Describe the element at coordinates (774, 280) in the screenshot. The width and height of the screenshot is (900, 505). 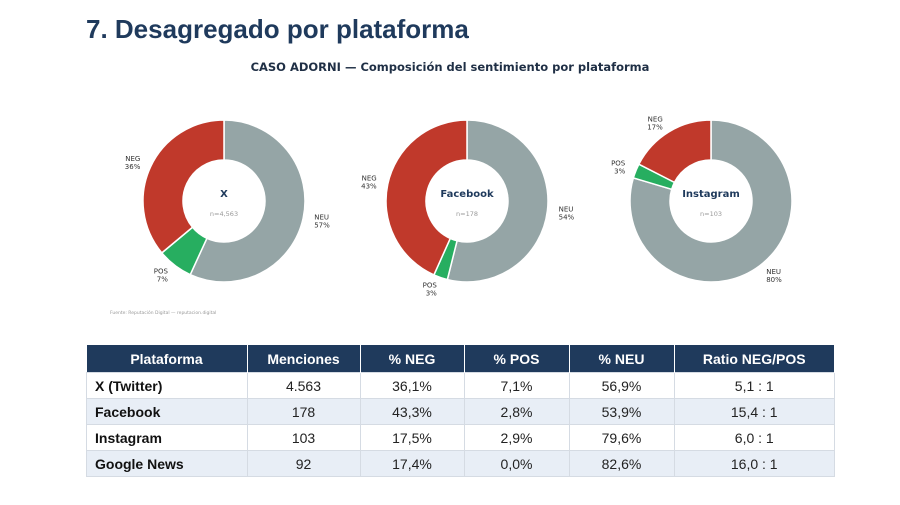
I see `slice-value-label: 80%` at that location.